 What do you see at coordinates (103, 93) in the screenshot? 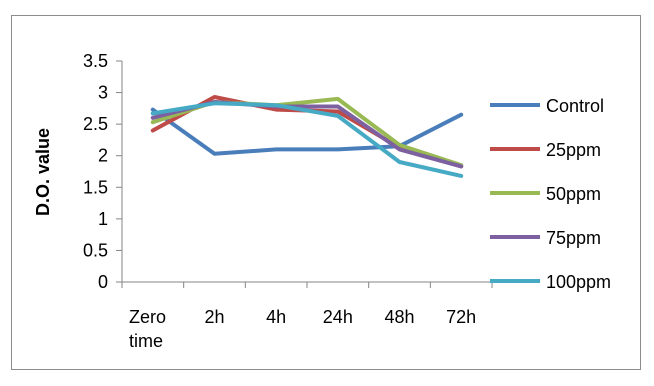
I see `y-tick-label: 3` at bounding box center [103, 93].